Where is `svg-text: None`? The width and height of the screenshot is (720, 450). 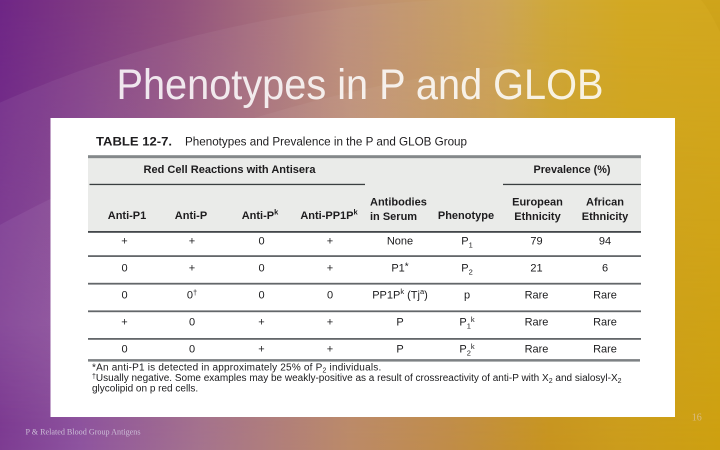
svg-text: None is located at coordinates (400, 242).